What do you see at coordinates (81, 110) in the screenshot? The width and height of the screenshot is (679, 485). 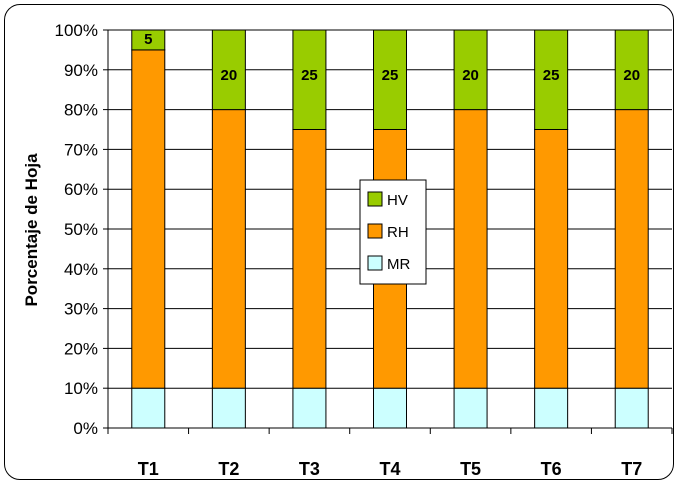 I see `y-tick-label: 80%` at bounding box center [81, 110].